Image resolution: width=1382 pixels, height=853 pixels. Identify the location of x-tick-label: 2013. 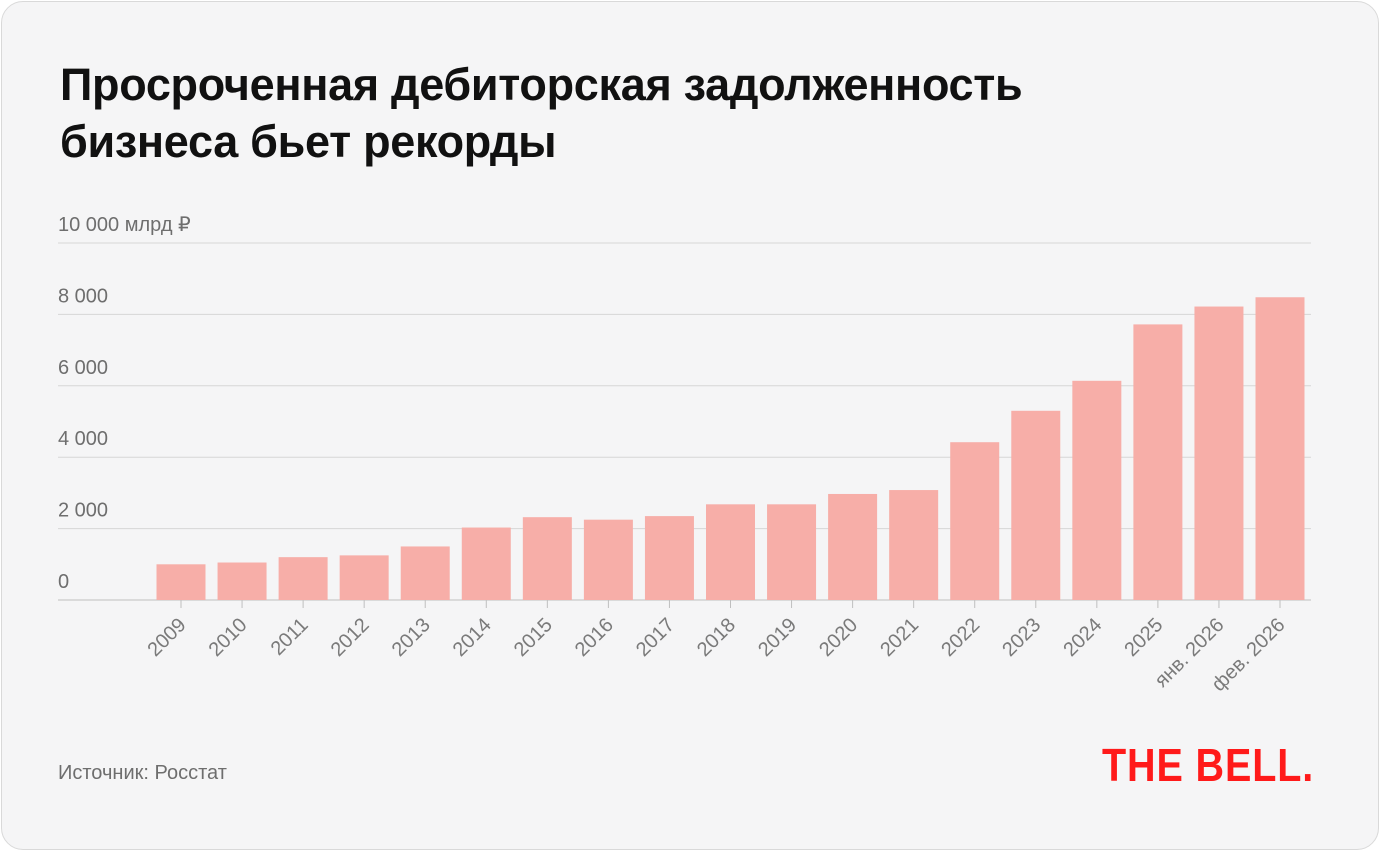
(411, 637).